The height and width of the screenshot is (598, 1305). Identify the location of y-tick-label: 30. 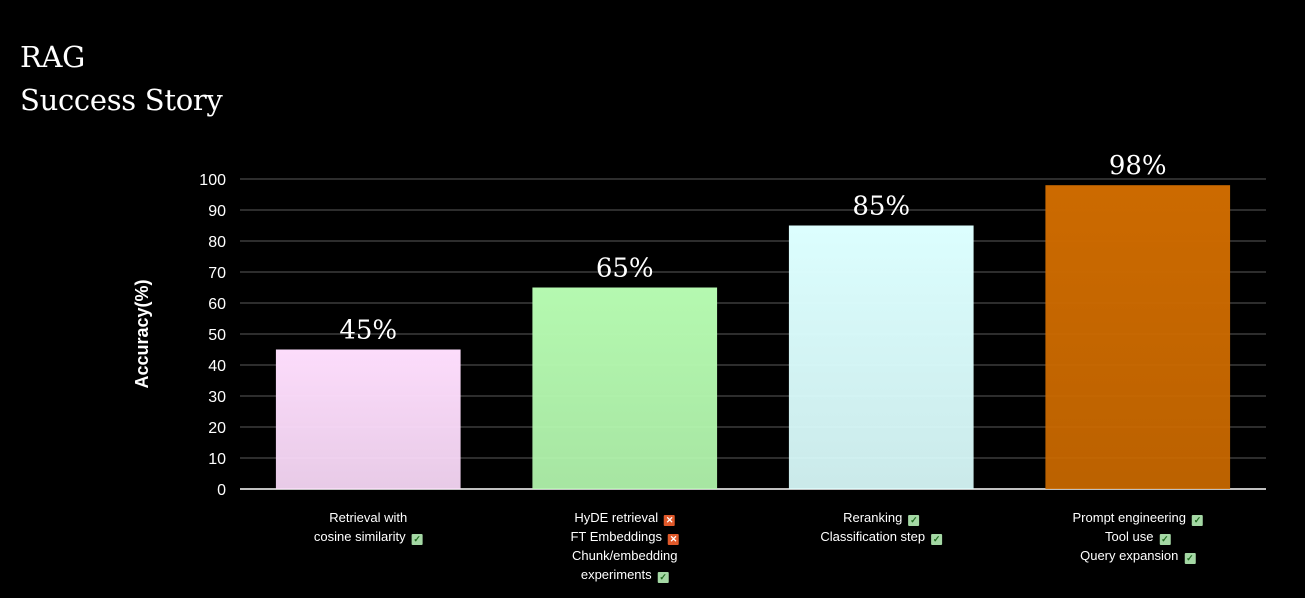
(217, 397).